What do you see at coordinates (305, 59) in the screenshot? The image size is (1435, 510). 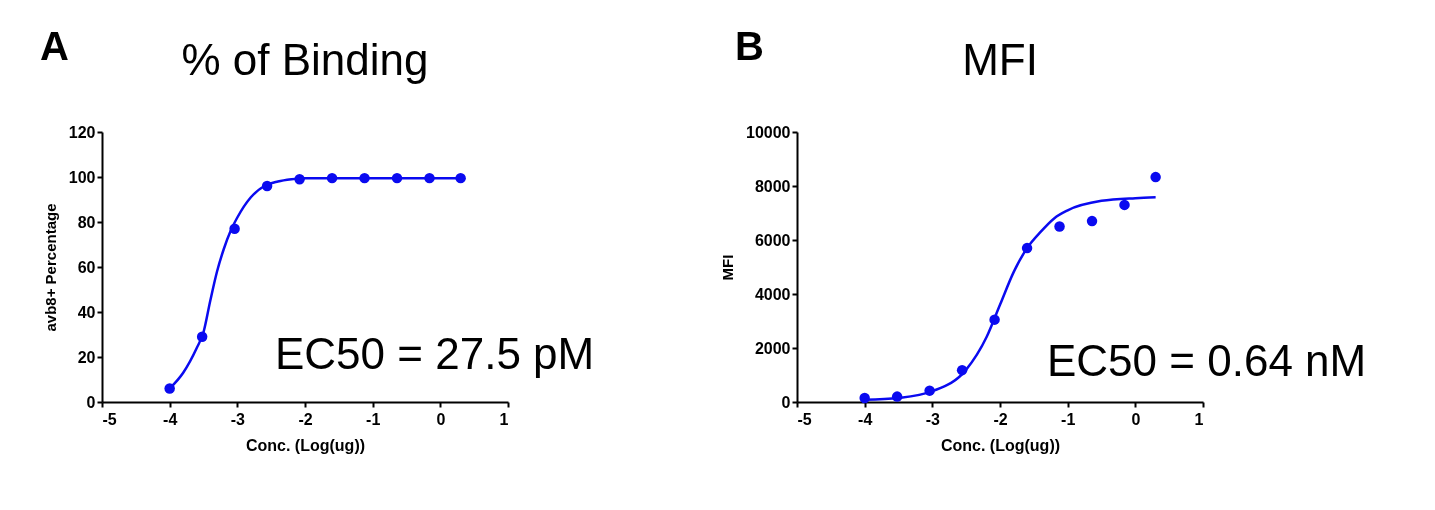 I see `chart-title: % of Binding` at bounding box center [305, 59].